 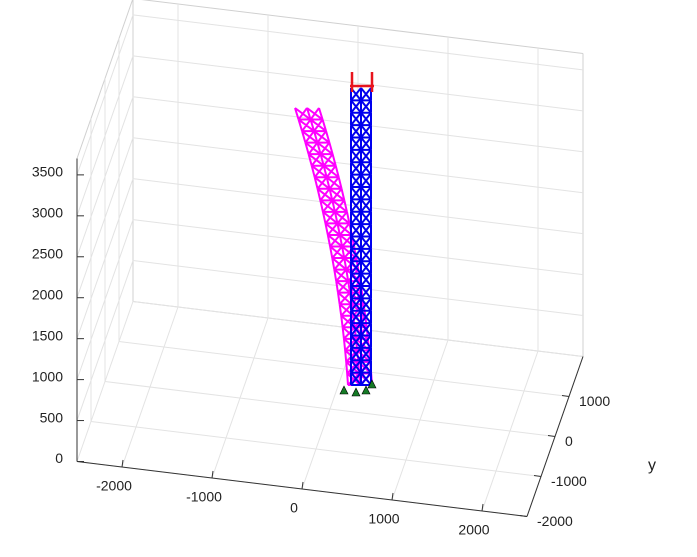 What do you see at coordinates (47, 294) in the screenshot?
I see `z-tick-label: 2000` at bounding box center [47, 294].